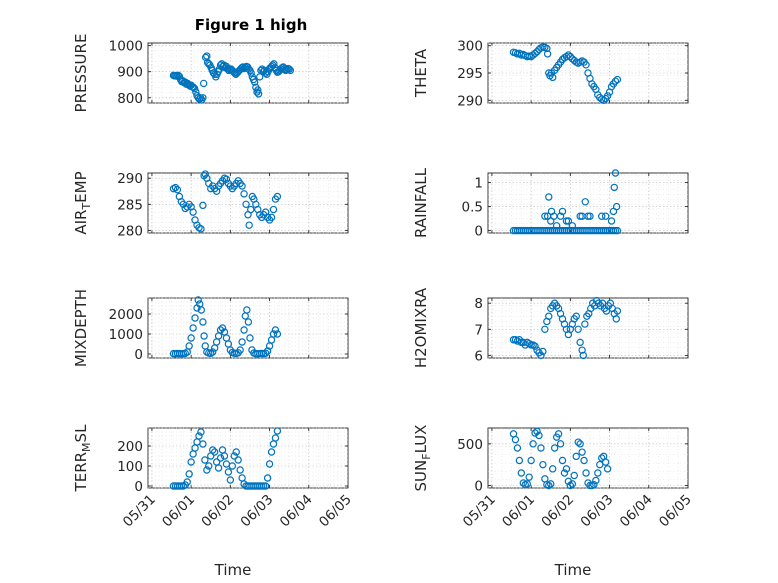 The width and height of the screenshot is (778, 583). What do you see at coordinates (470, 101) in the screenshot?
I see `y-tick-label: 290` at bounding box center [470, 101].